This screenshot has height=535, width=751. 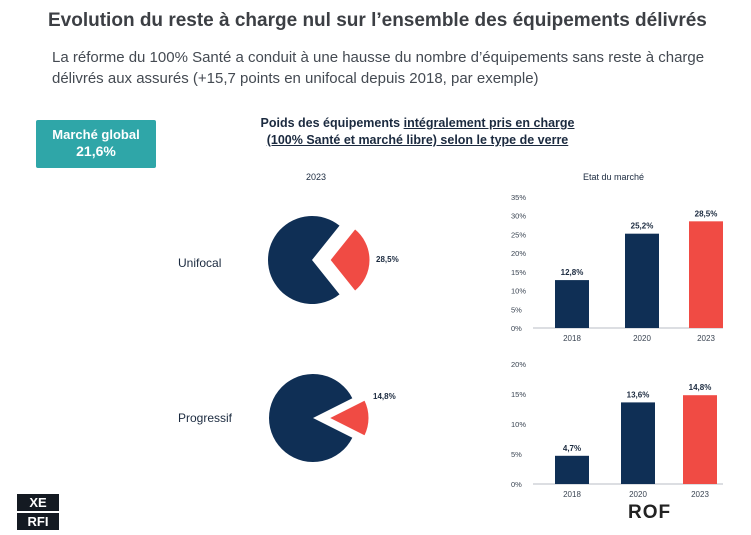 What do you see at coordinates (642, 226) in the screenshot?
I see `bar0-value-2020: 25,2%` at bounding box center [642, 226].